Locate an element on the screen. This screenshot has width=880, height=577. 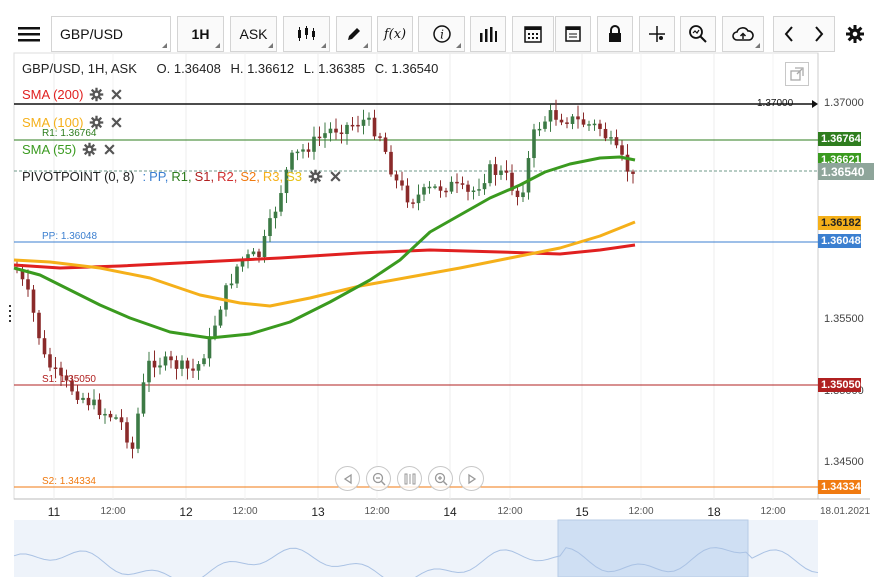
arrow-icon is located at coordinates (815, 104).